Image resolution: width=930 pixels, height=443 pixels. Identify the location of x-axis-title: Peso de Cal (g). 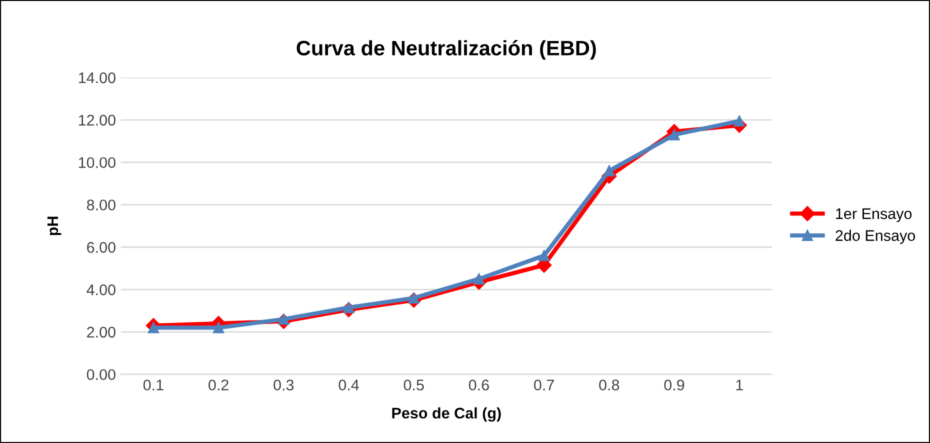
(446, 414).